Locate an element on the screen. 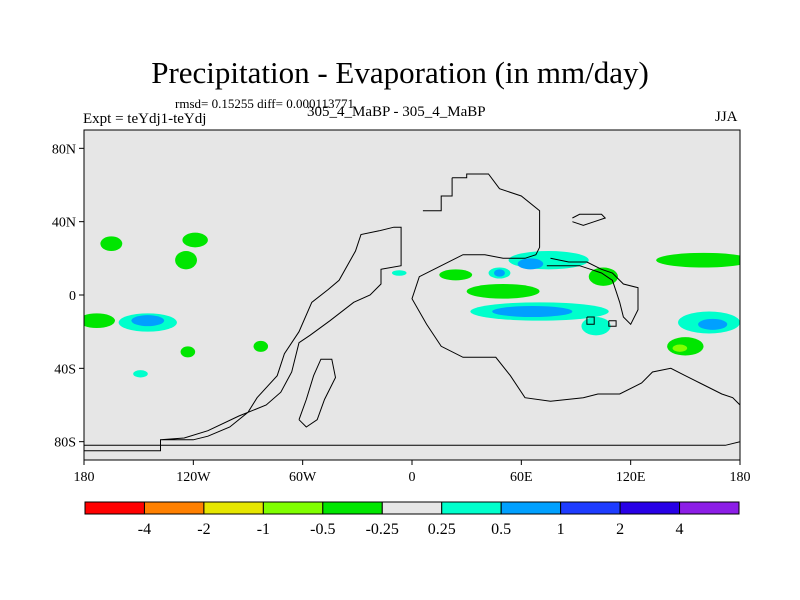 This screenshot has width=800, height=600. season-label: JJA is located at coordinates (726, 117).